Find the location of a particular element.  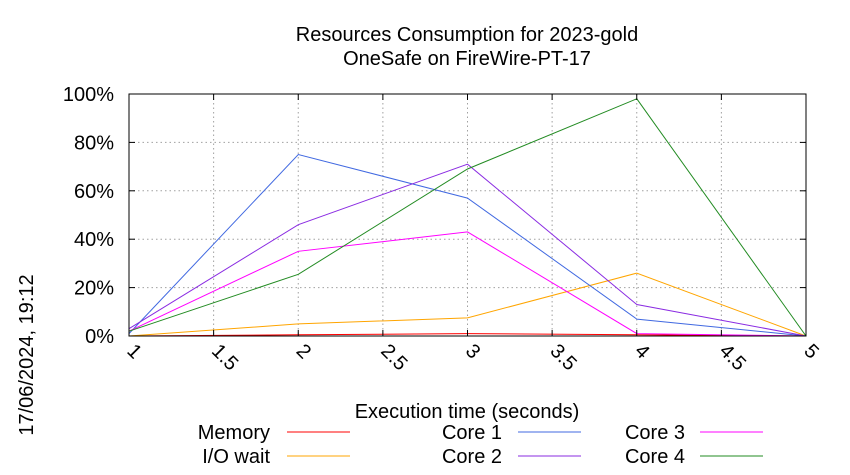

x-tick-label: 4.5 is located at coordinates (732, 357).